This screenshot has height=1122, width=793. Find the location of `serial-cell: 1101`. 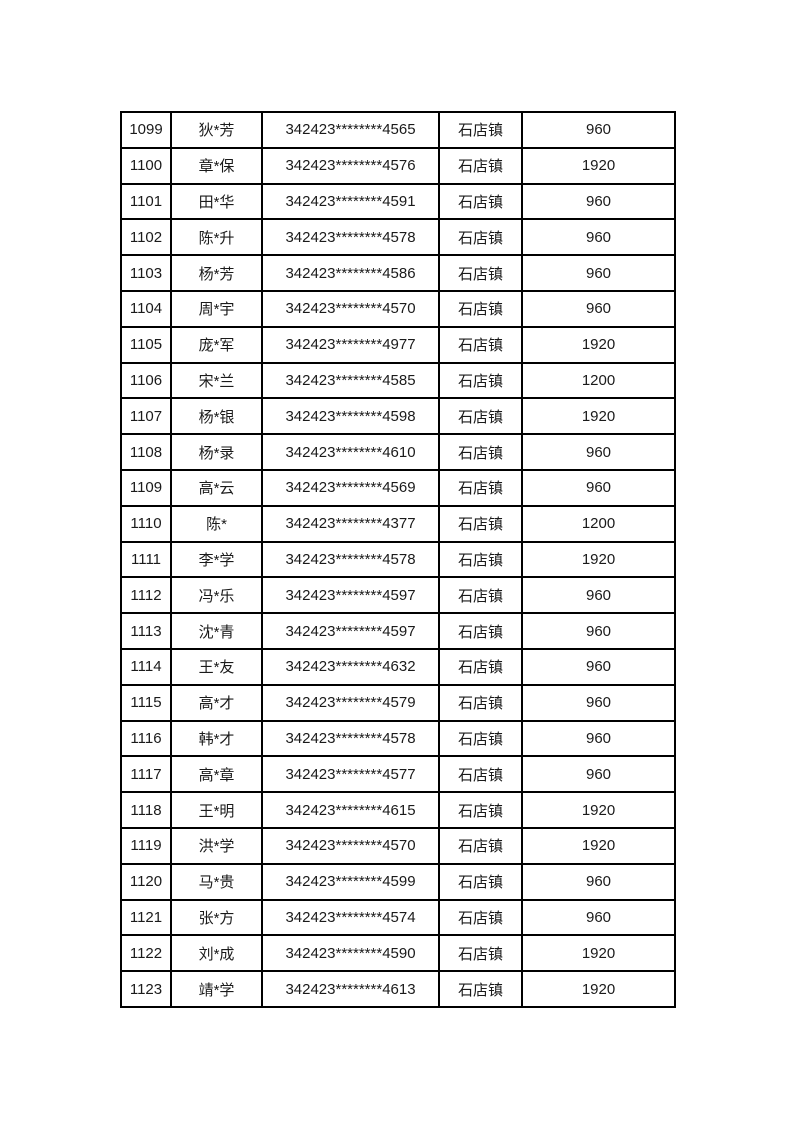

serial-cell: 1101 is located at coordinates (146, 201).